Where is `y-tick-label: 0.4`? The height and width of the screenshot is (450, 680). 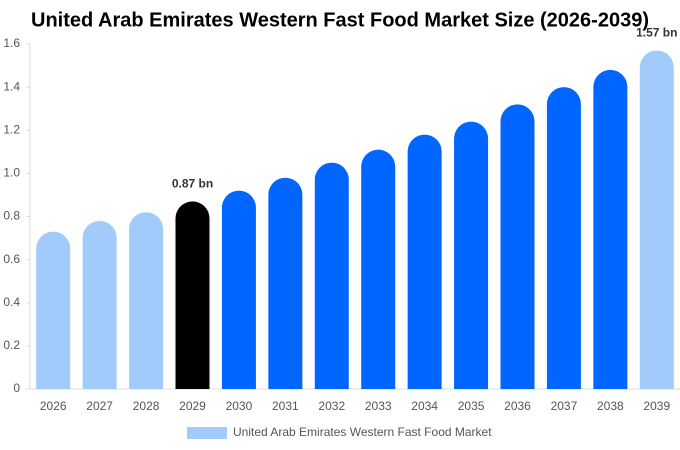
y-tick-label: 0.4 is located at coordinates (11, 302).